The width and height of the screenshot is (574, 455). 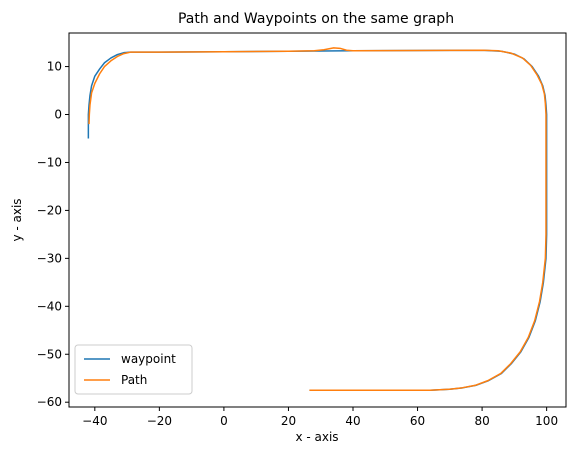 I want to click on y-tick-label: −10, so click(x=49, y=162).